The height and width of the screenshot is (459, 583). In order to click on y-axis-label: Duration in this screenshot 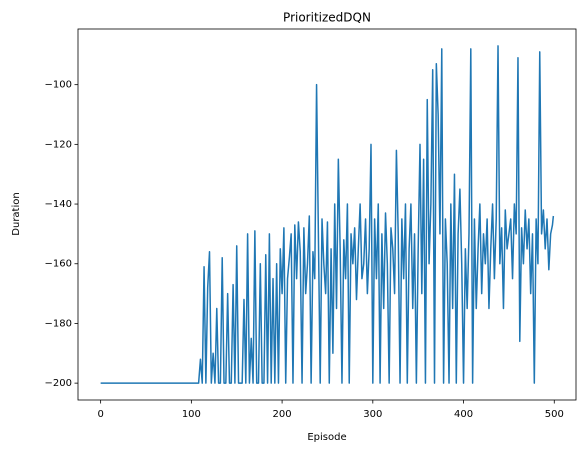, I will do `click(16, 213)`.